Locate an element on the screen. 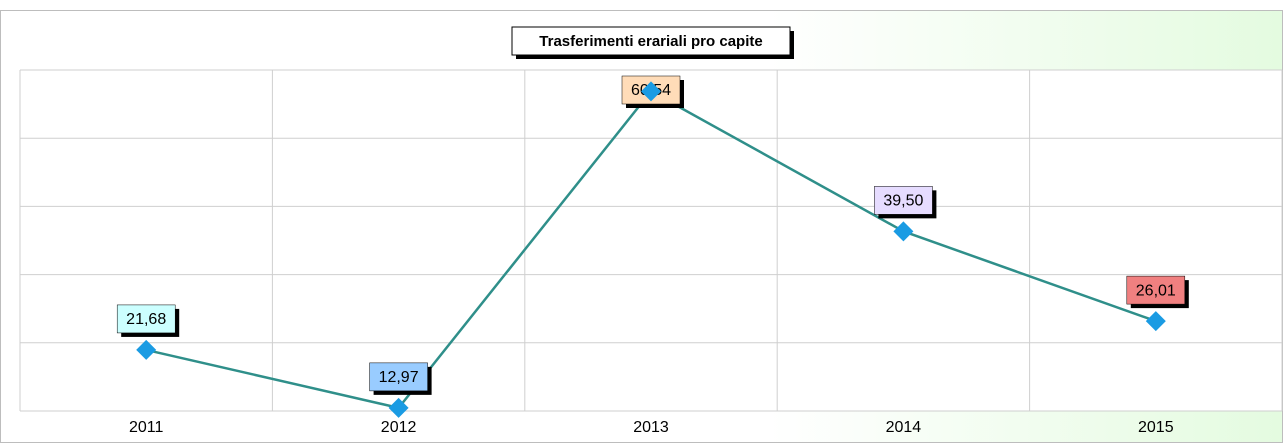 This screenshot has width=1284, height=448. data-label: 26,01 is located at coordinates (1156, 290).